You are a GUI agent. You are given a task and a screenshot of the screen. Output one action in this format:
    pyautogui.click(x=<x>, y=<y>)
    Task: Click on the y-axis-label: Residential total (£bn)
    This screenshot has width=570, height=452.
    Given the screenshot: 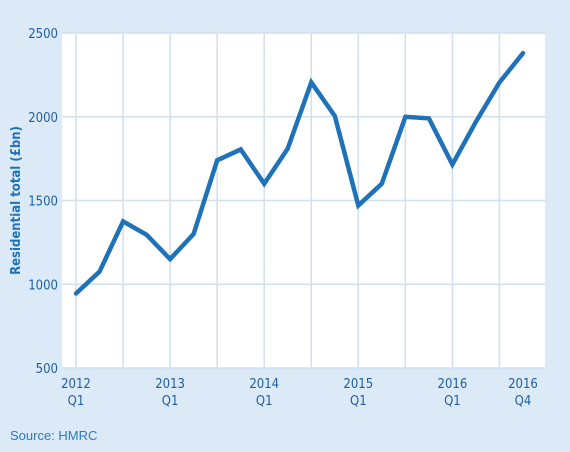 What is the action you would take?
    pyautogui.click(x=16, y=200)
    